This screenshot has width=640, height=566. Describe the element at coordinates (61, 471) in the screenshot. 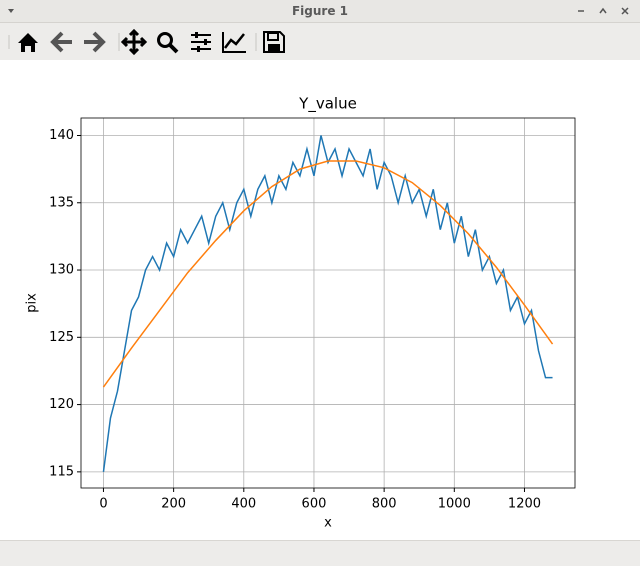

I see `y-tick-label: 115` at that location.